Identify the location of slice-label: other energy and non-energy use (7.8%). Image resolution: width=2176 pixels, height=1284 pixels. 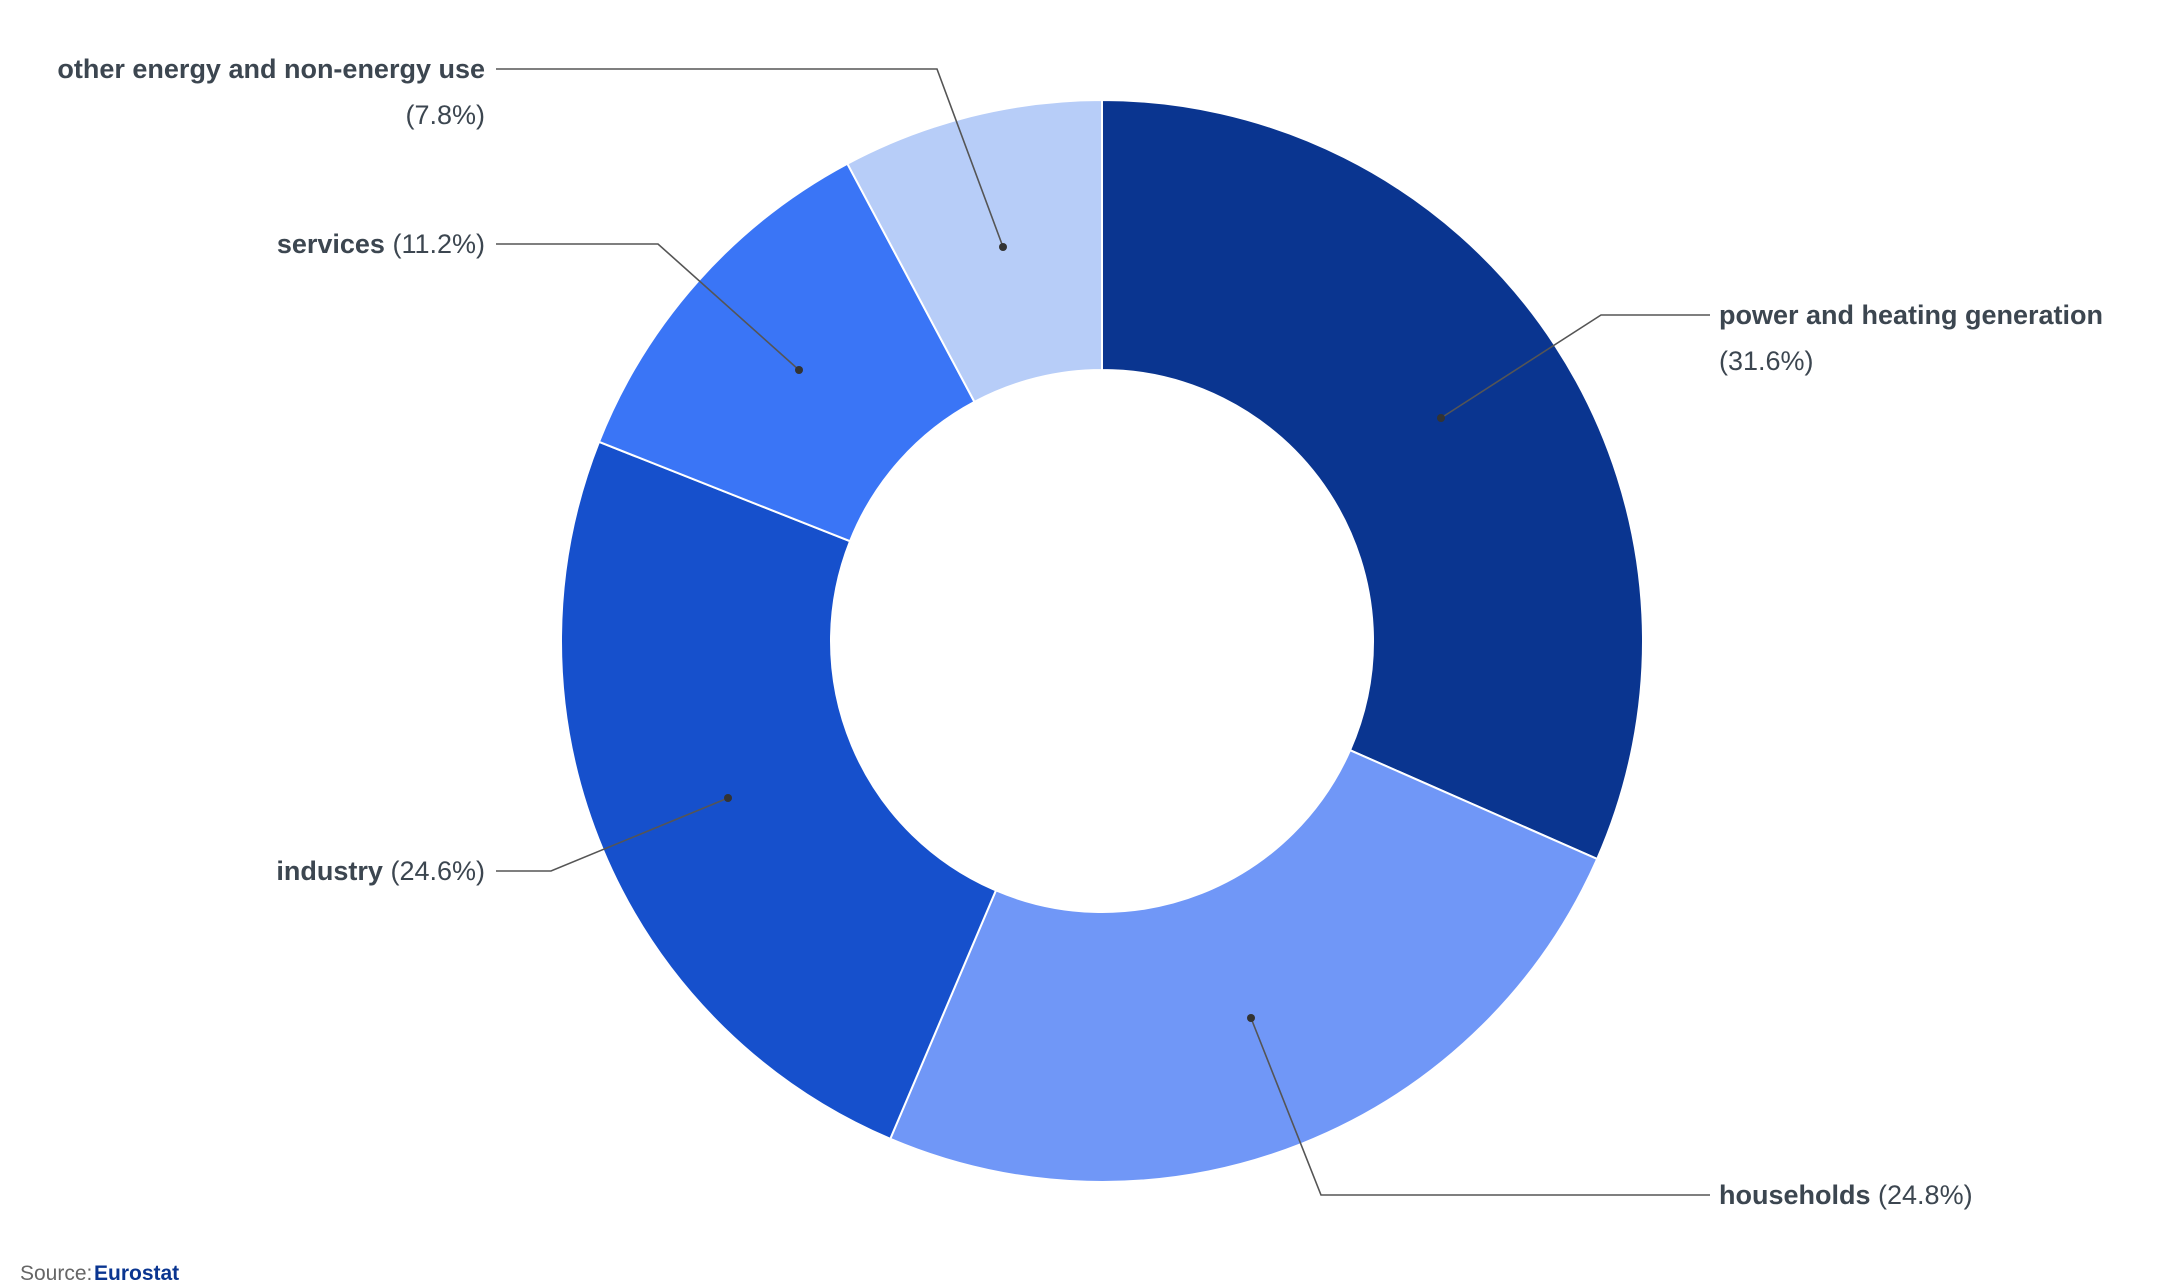
(247, 92).